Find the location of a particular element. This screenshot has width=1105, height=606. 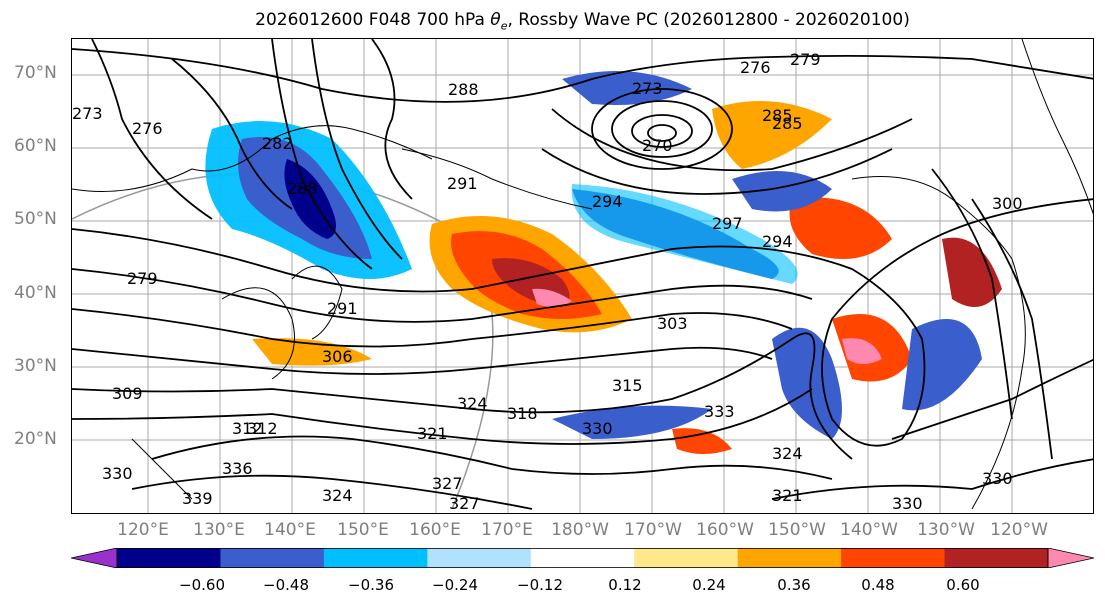

contour-label: 318 is located at coordinates (522, 413).